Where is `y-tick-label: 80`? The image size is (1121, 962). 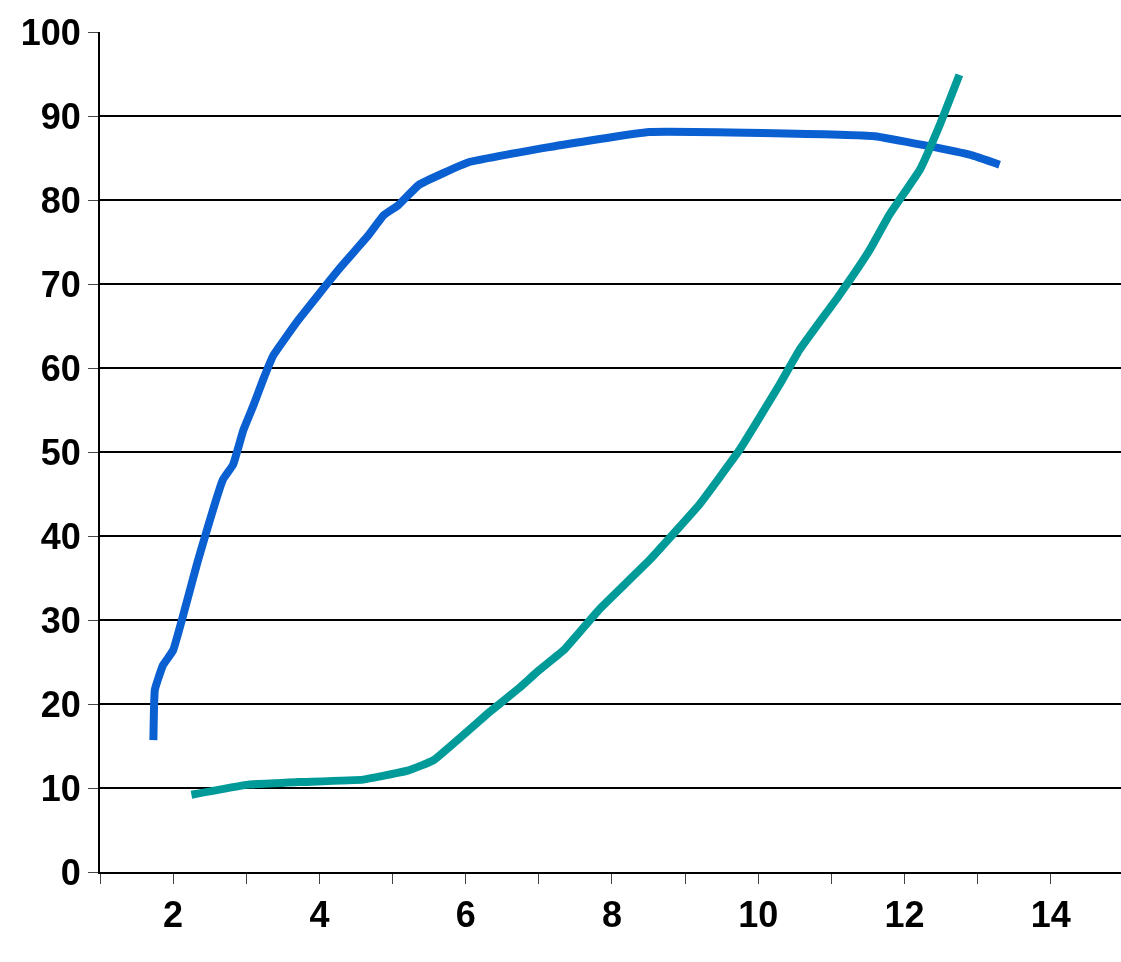 y-tick-label: 80 is located at coordinates (60, 200).